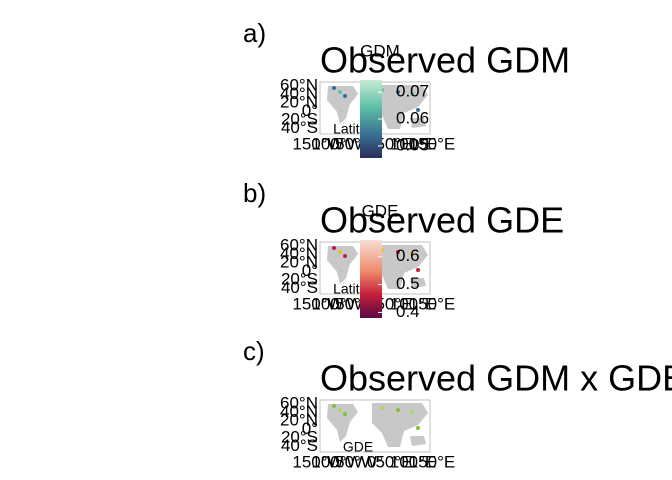 This screenshot has width=672, height=480. What do you see at coordinates (380, 50) in the screenshot?
I see `legend-title: GDM` at bounding box center [380, 50].